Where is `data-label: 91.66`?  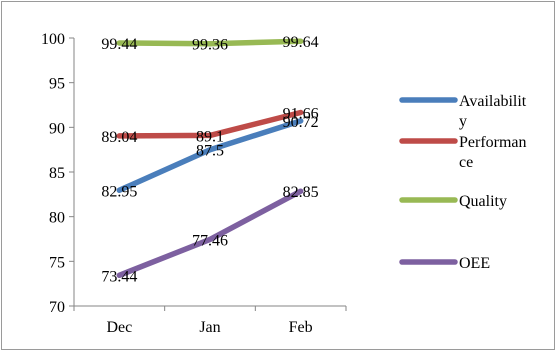
data-label: 91.66 is located at coordinates (301, 114).